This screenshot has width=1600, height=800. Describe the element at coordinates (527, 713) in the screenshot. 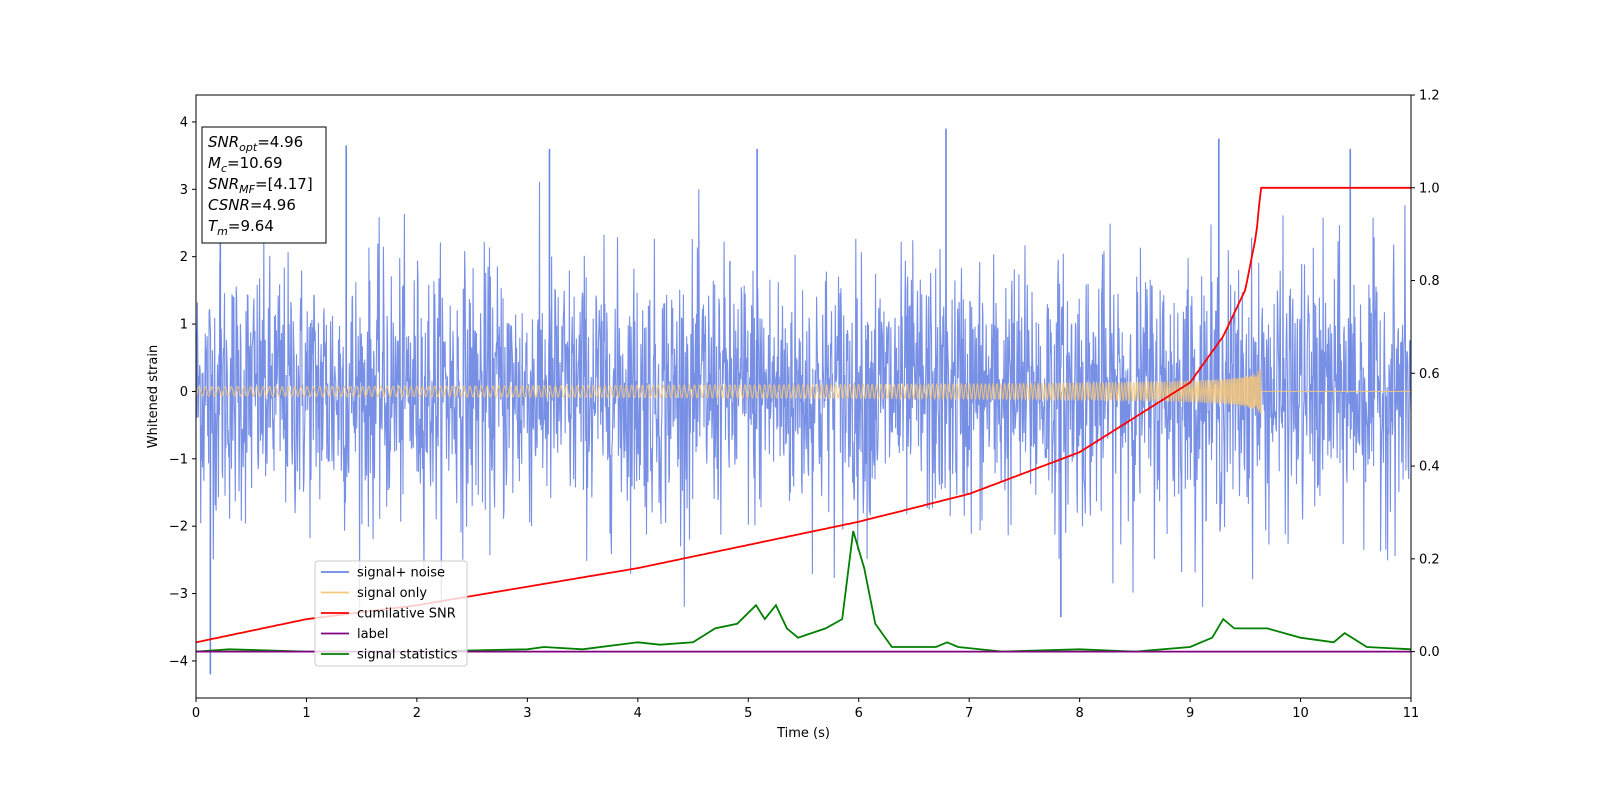

I see `x-tick-label: 3` at that location.